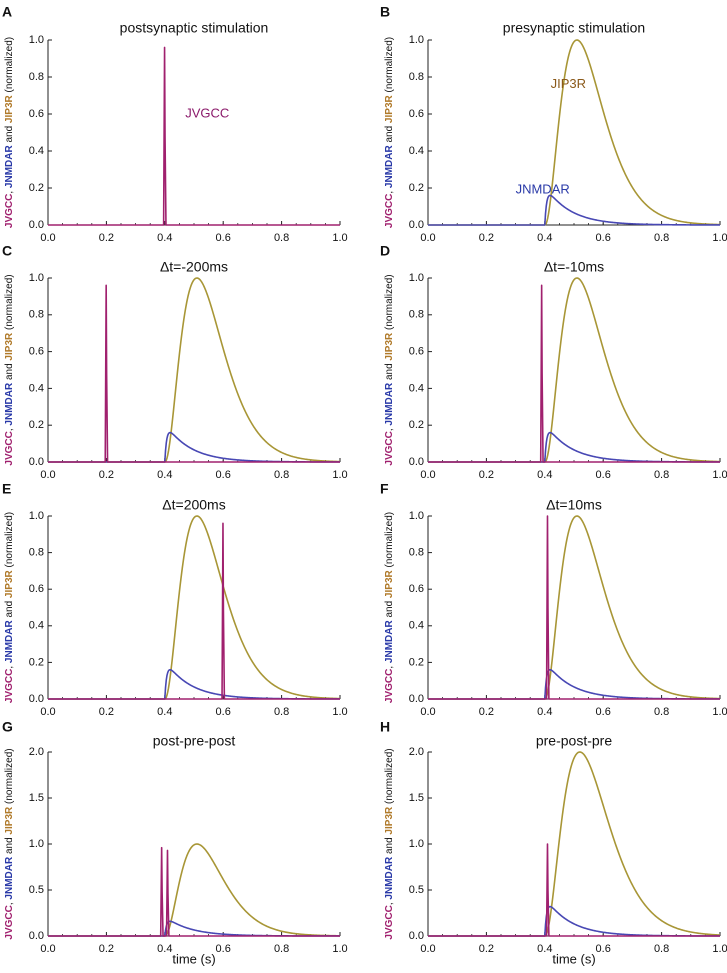 This screenshot has height=973, width=727. I want to click on y-tick-label: 0.5, so click(36, 890).